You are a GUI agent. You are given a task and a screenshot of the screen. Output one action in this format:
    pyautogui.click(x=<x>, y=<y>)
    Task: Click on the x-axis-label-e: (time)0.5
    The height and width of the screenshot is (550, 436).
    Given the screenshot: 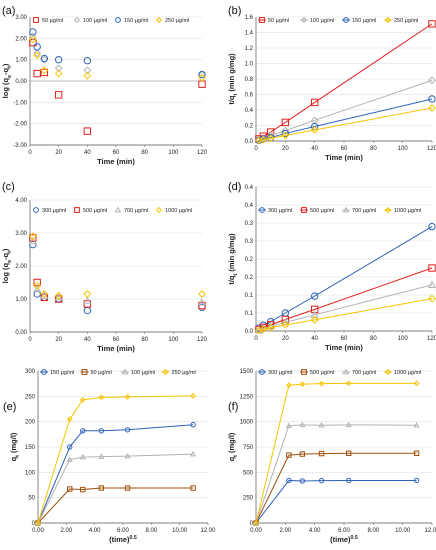 What is the action you would take?
    pyautogui.click(x=123, y=539)
    